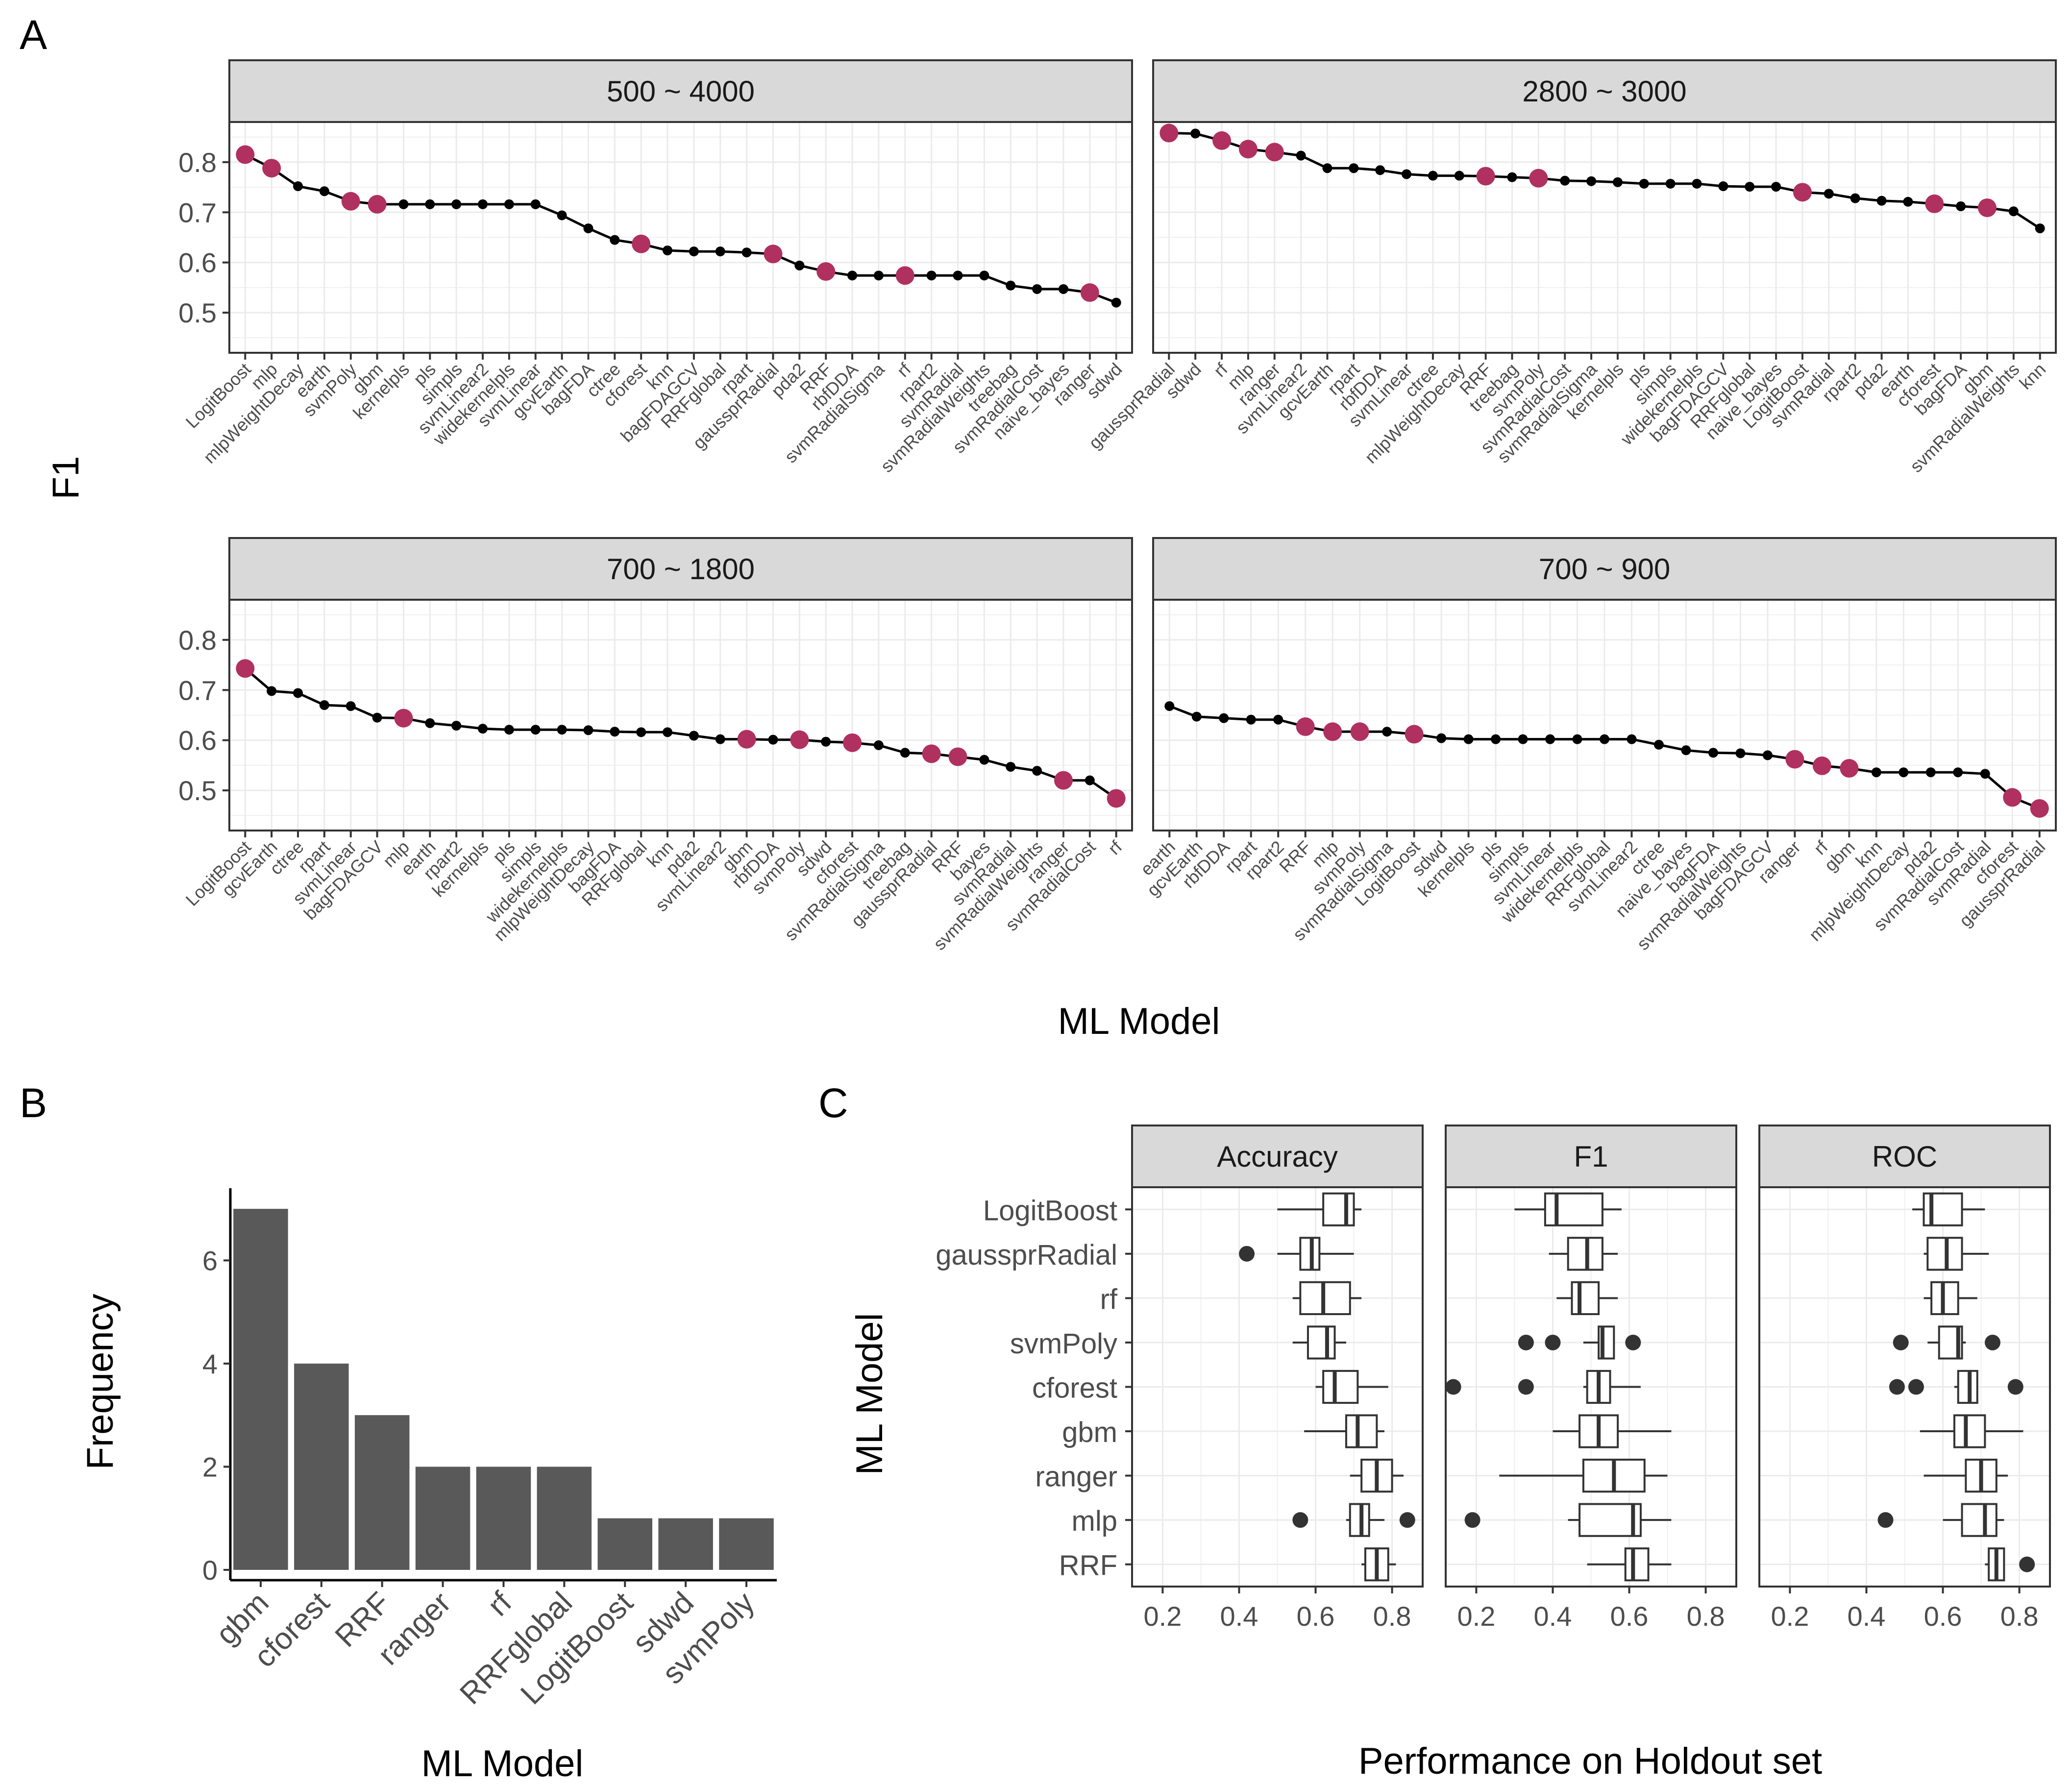  What do you see at coordinates (1088, 1566) in the screenshot?
I see `y-tick-label: RRF` at bounding box center [1088, 1566].